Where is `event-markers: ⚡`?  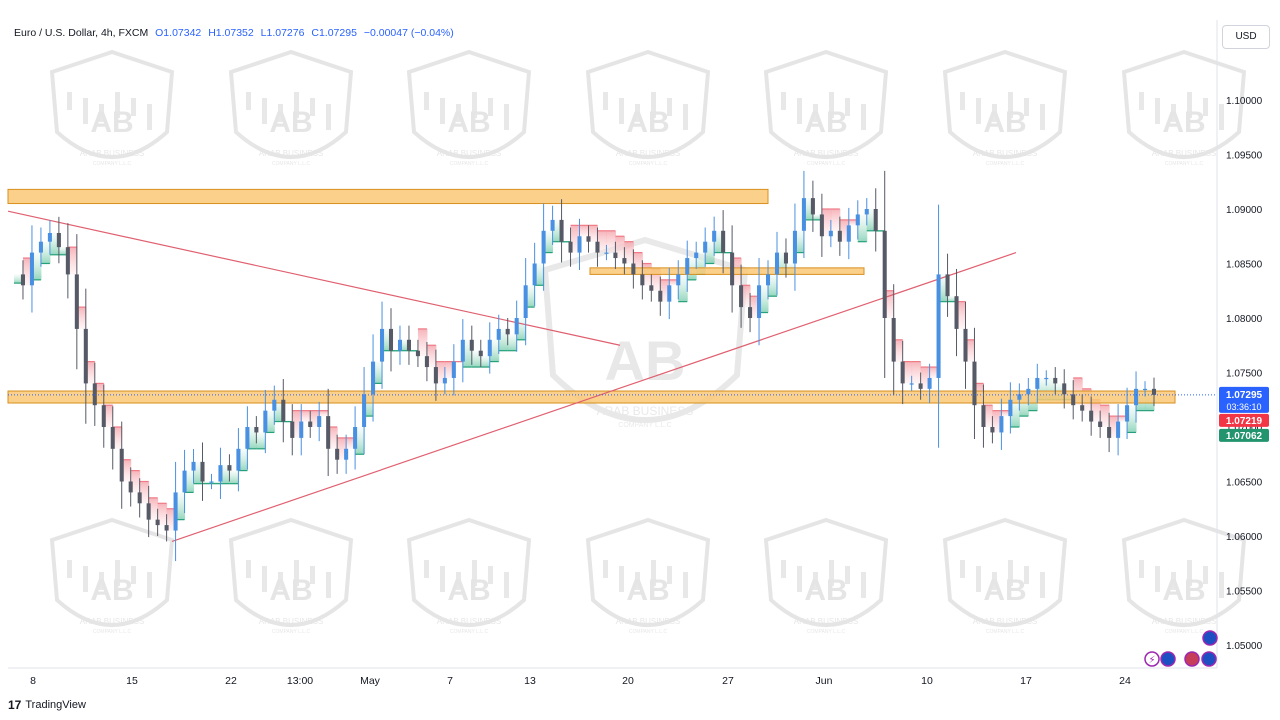
event-markers: ⚡ is located at coordinates (1181, 648).